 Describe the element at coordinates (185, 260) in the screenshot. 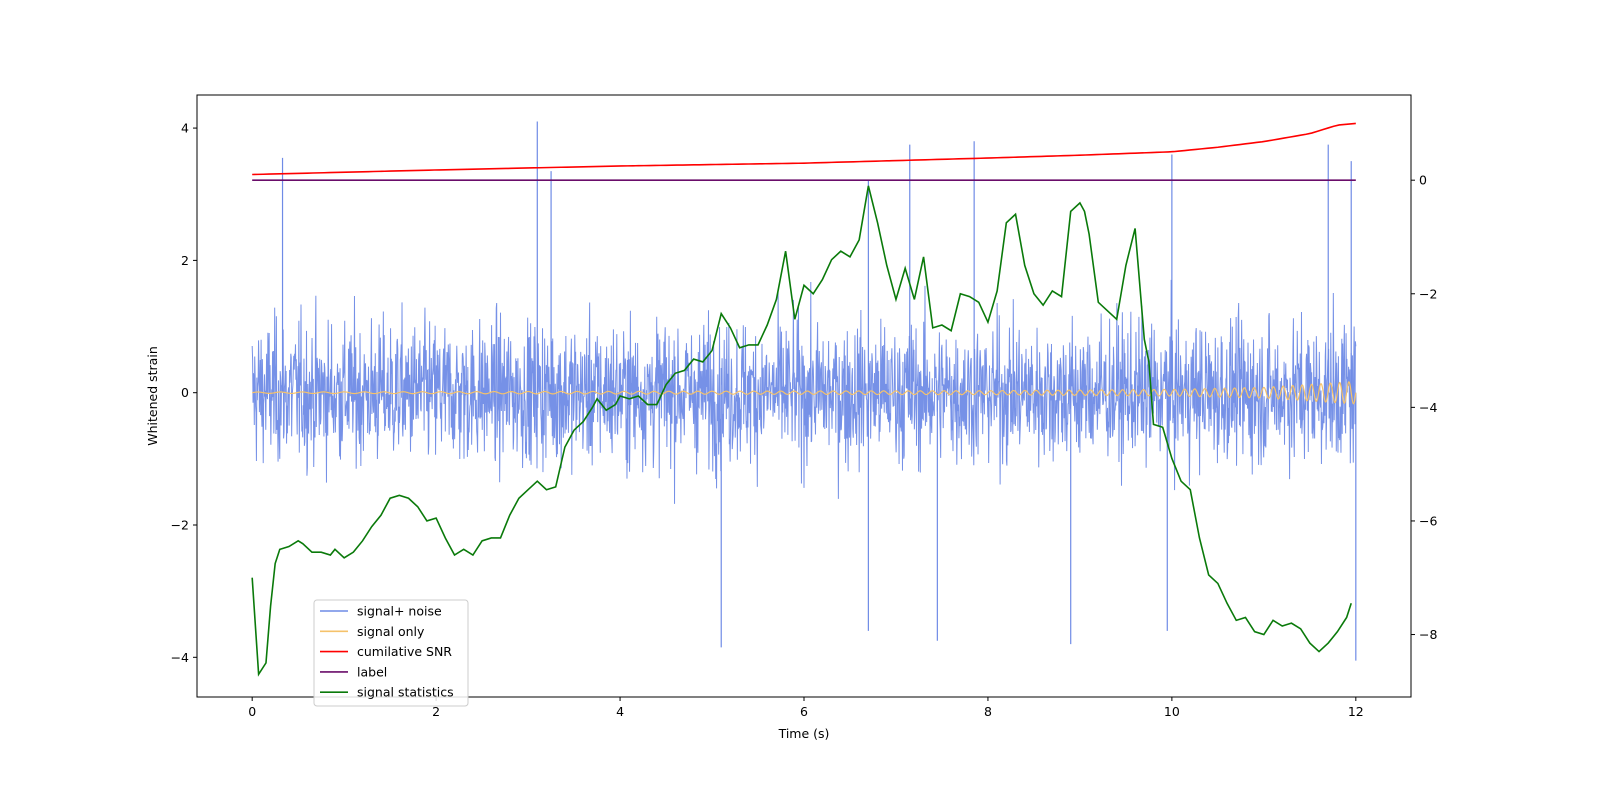

I see `y-tick-label: 2` at that location.